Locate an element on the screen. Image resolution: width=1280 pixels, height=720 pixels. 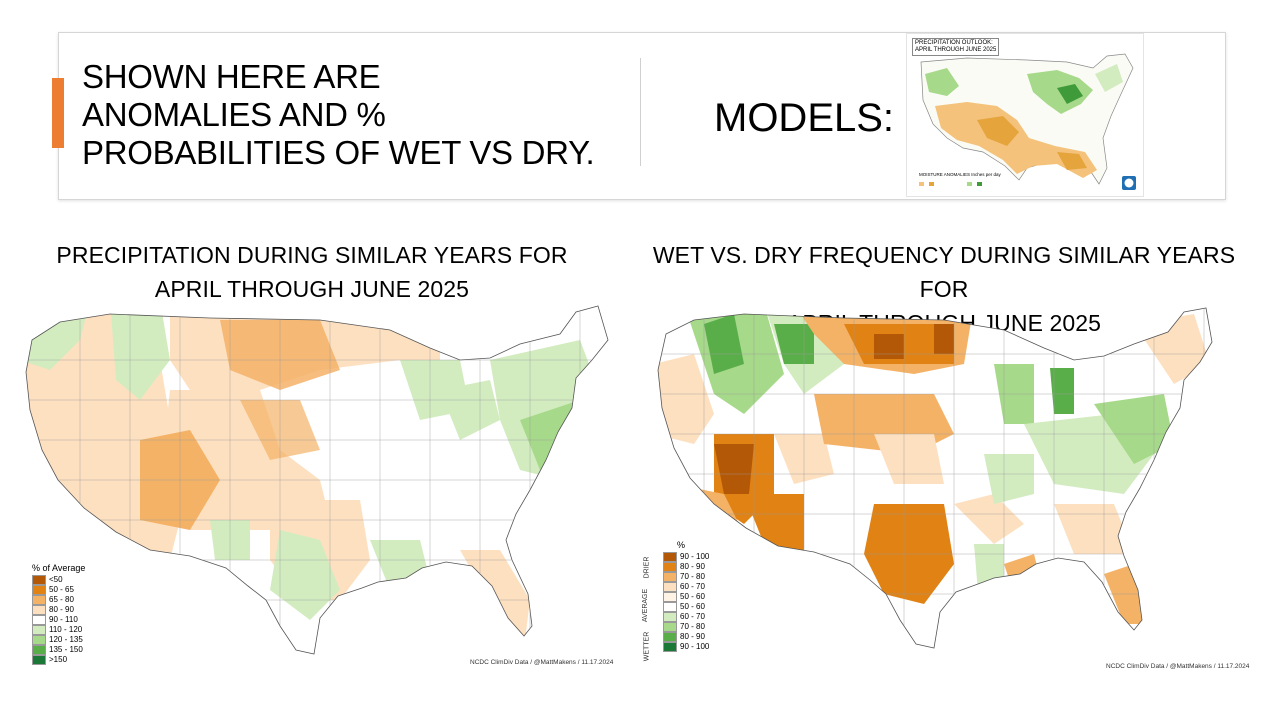
left-legend-label: 90 - 110 is located at coordinates (63, 620).